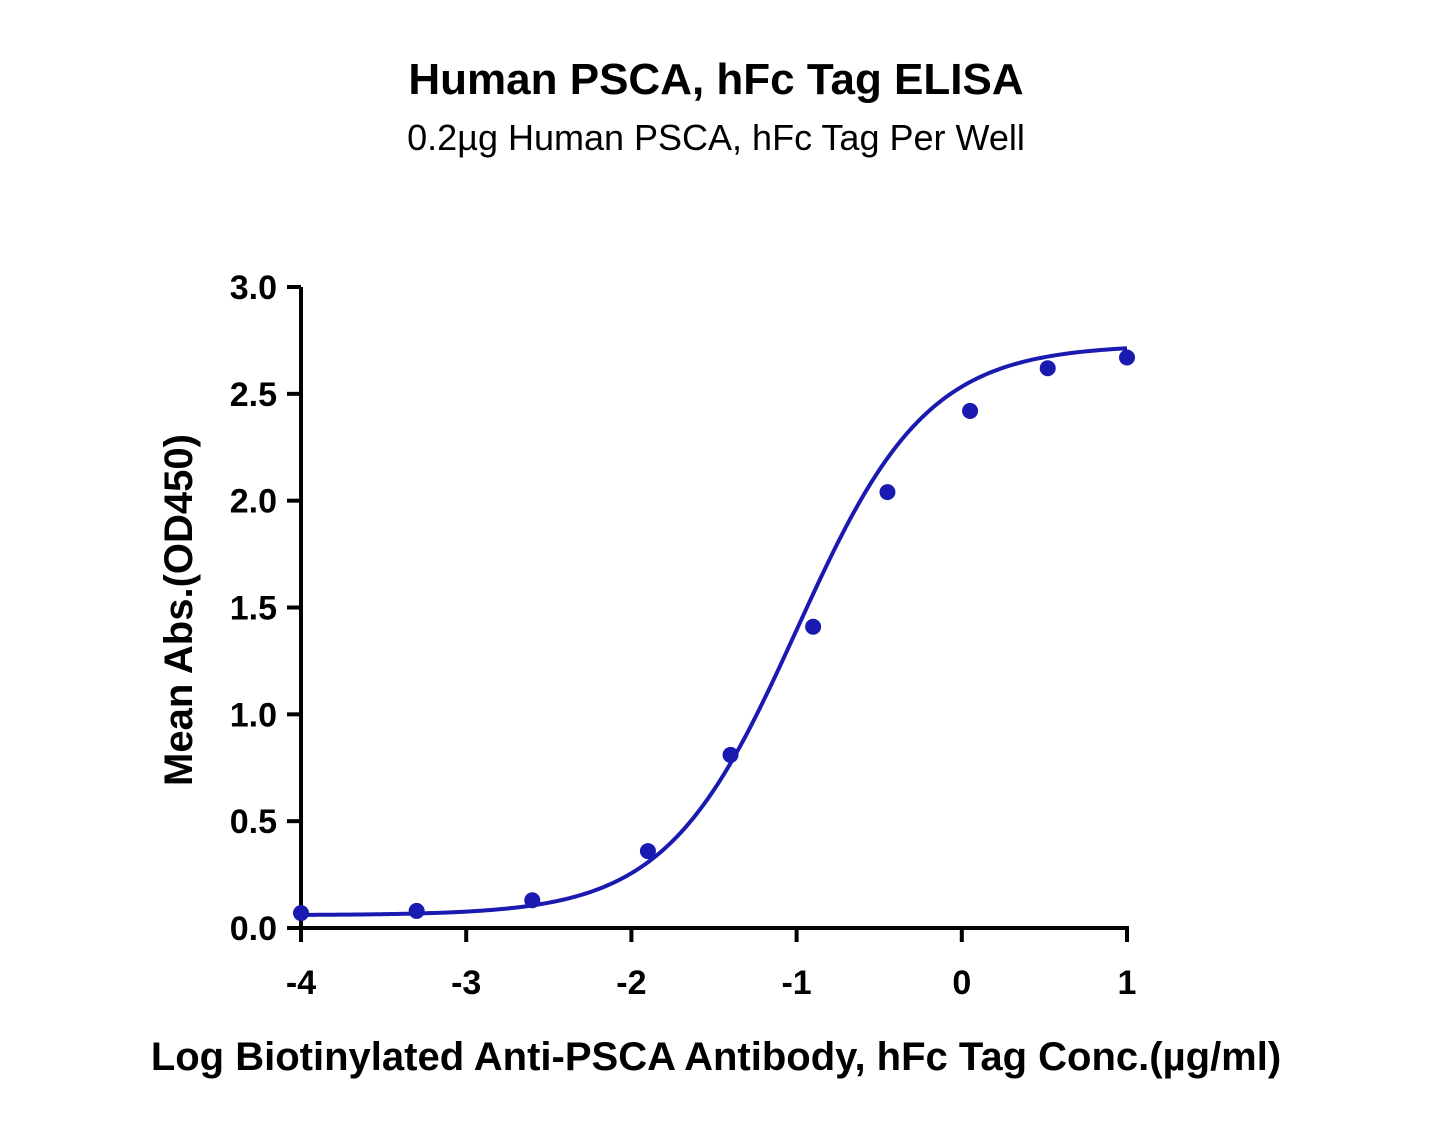  I want to click on y-tick-label: 2.0, so click(253, 502).